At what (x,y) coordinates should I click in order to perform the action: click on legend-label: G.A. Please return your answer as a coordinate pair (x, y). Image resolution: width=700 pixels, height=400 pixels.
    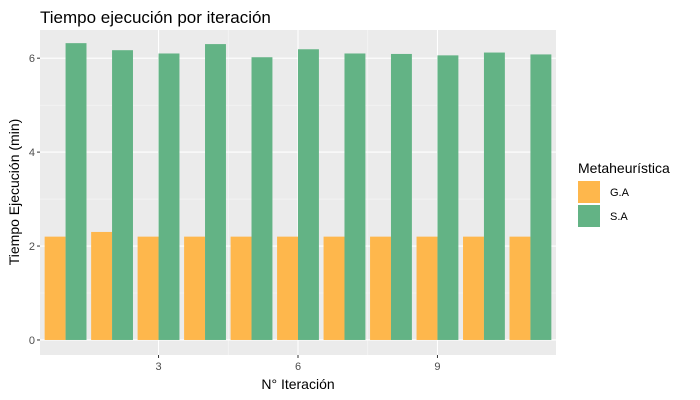
    Looking at the image, I should click on (620, 193).